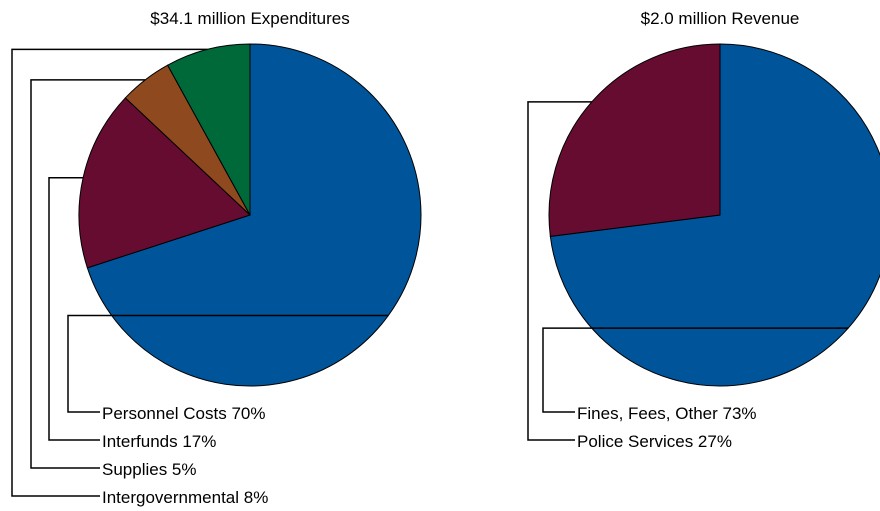 This screenshot has width=880, height=511. Describe the element at coordinates (667, 413) in the screenshot. I see `legend-fines-fees-other: Fines, Fees, Other 73%` at that location.